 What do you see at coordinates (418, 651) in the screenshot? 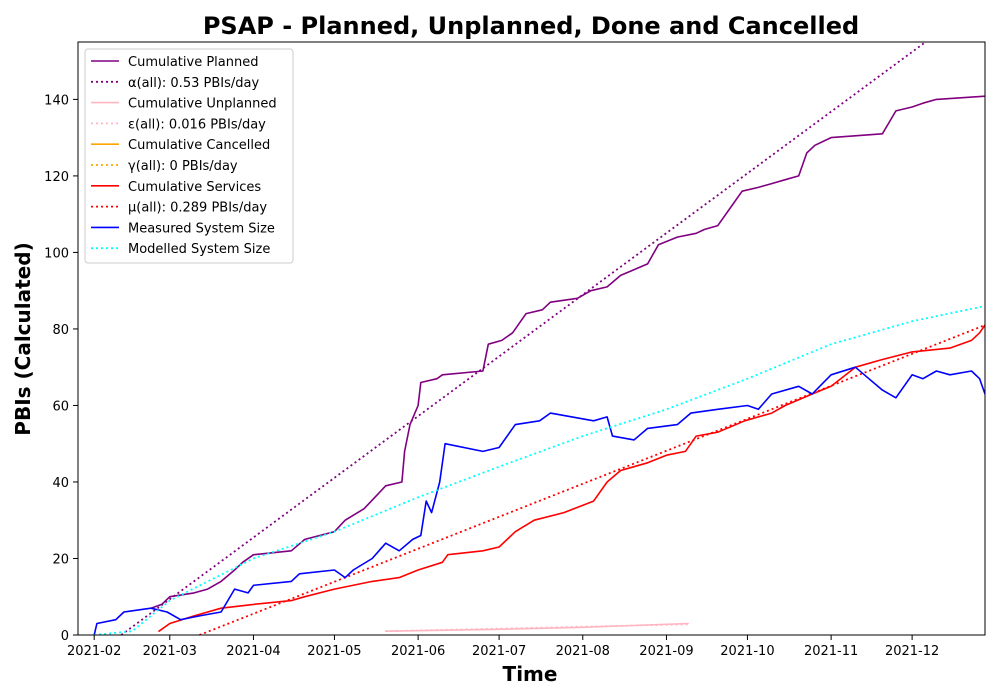
I see `x-tick-label: 2021-06` at bounding box center [418, 651].